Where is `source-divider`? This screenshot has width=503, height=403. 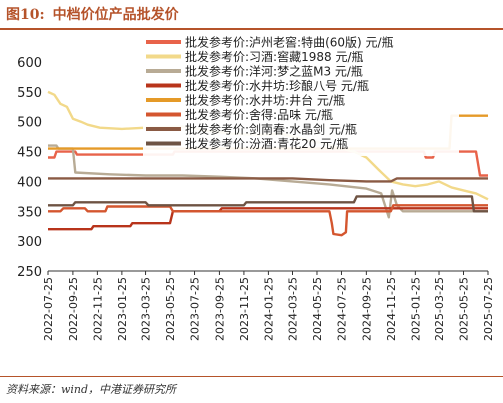
source-divider is located at coordinates (251, 376).